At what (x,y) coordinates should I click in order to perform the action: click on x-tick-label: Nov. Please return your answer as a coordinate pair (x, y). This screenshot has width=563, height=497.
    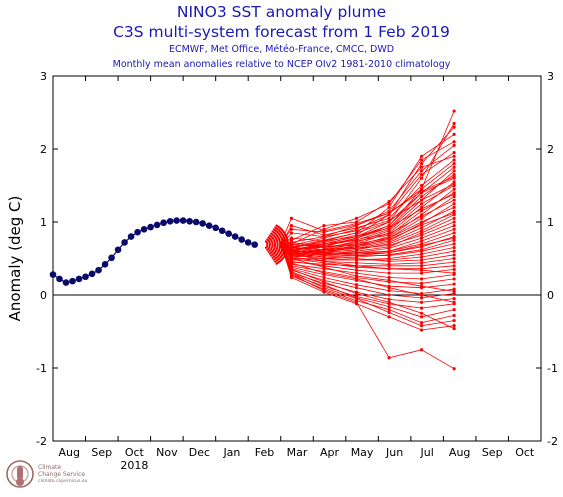
    Looking at the image, I should click on (167, 452).